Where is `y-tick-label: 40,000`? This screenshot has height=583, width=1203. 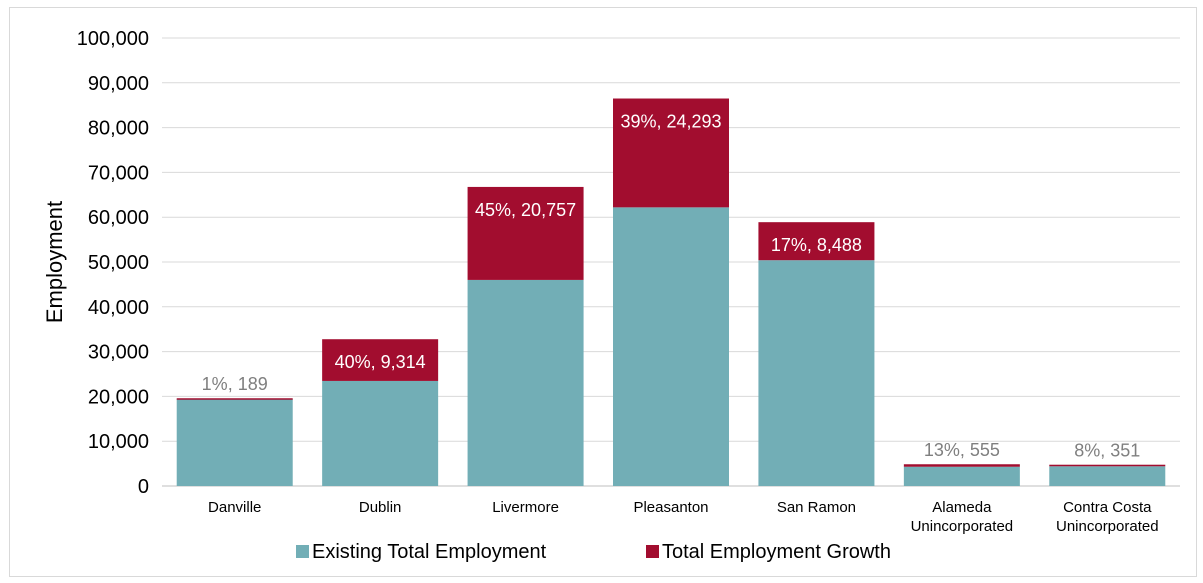
y-tick-label: 40,000 is located at coordinates (118, 308).